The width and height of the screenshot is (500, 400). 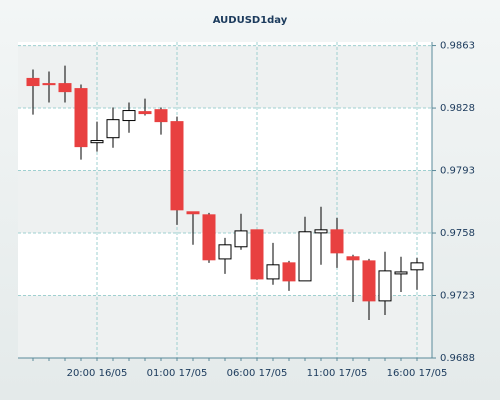 What do you see at coordinates (457, 171) in the screenshot?
I see `y-tick-label: 0.9793` at bounding box center [457, 171].